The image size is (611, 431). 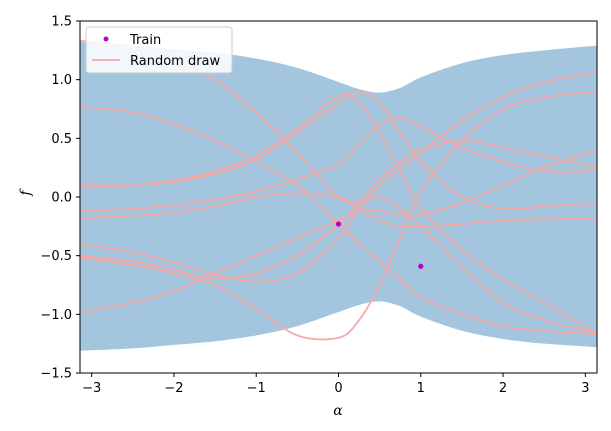 I want to click on train-points, so click(x=379, y=245).